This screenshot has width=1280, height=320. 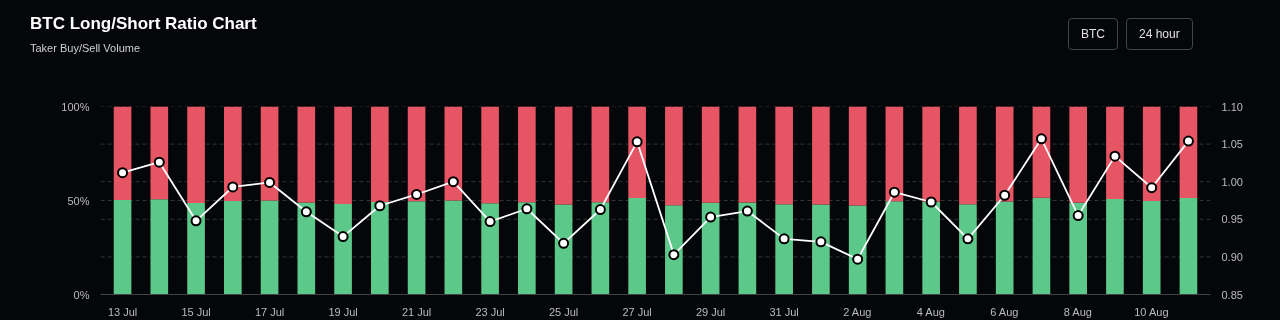 I want to click on text: BTC, so click(x=1093, y=34).